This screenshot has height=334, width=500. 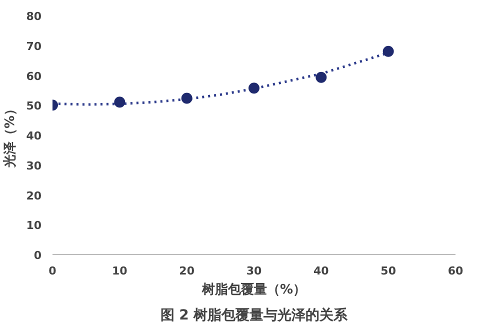 I want to click on y-tick-label: 50, so click(x=34, y=106).